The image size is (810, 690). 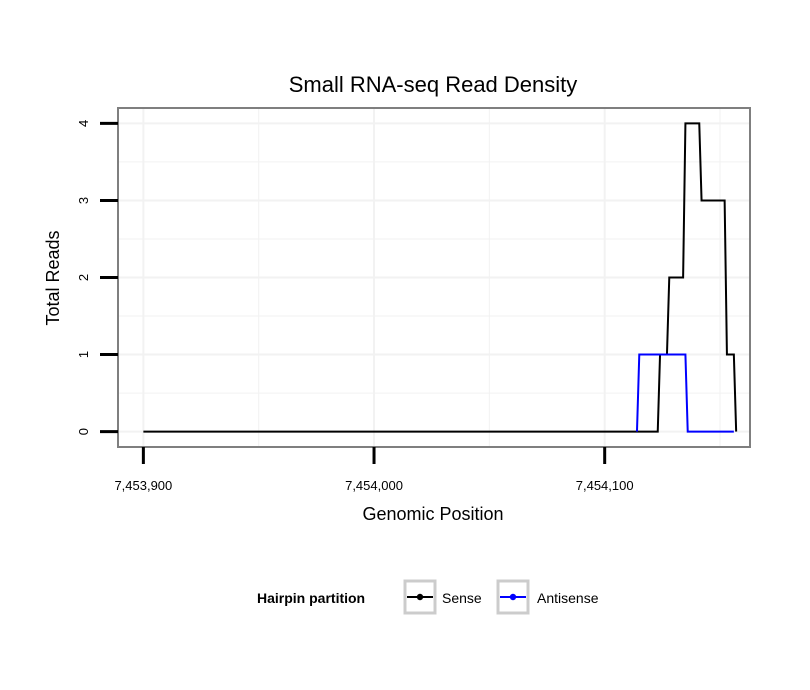 What do you see at coordinates (374, 470) in the screenshot?
I see `x-axis: 7,453,900 7,454,000 7,454,100` at bounding box center [374, 470].